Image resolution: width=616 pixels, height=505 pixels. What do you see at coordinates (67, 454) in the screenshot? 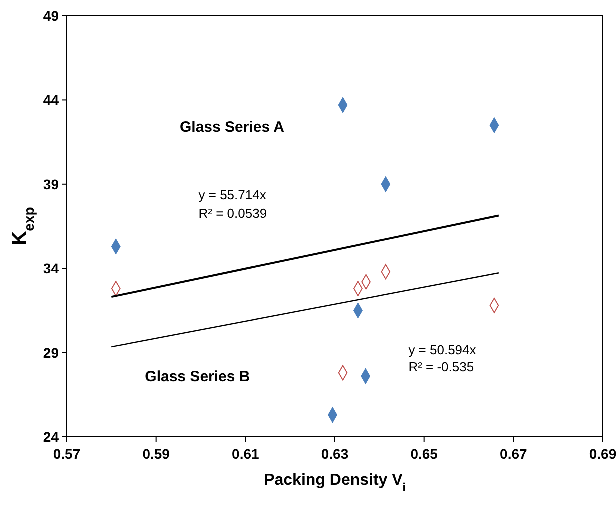
I see `x-tick-label: 0.57` at bounding box center [67, 454].